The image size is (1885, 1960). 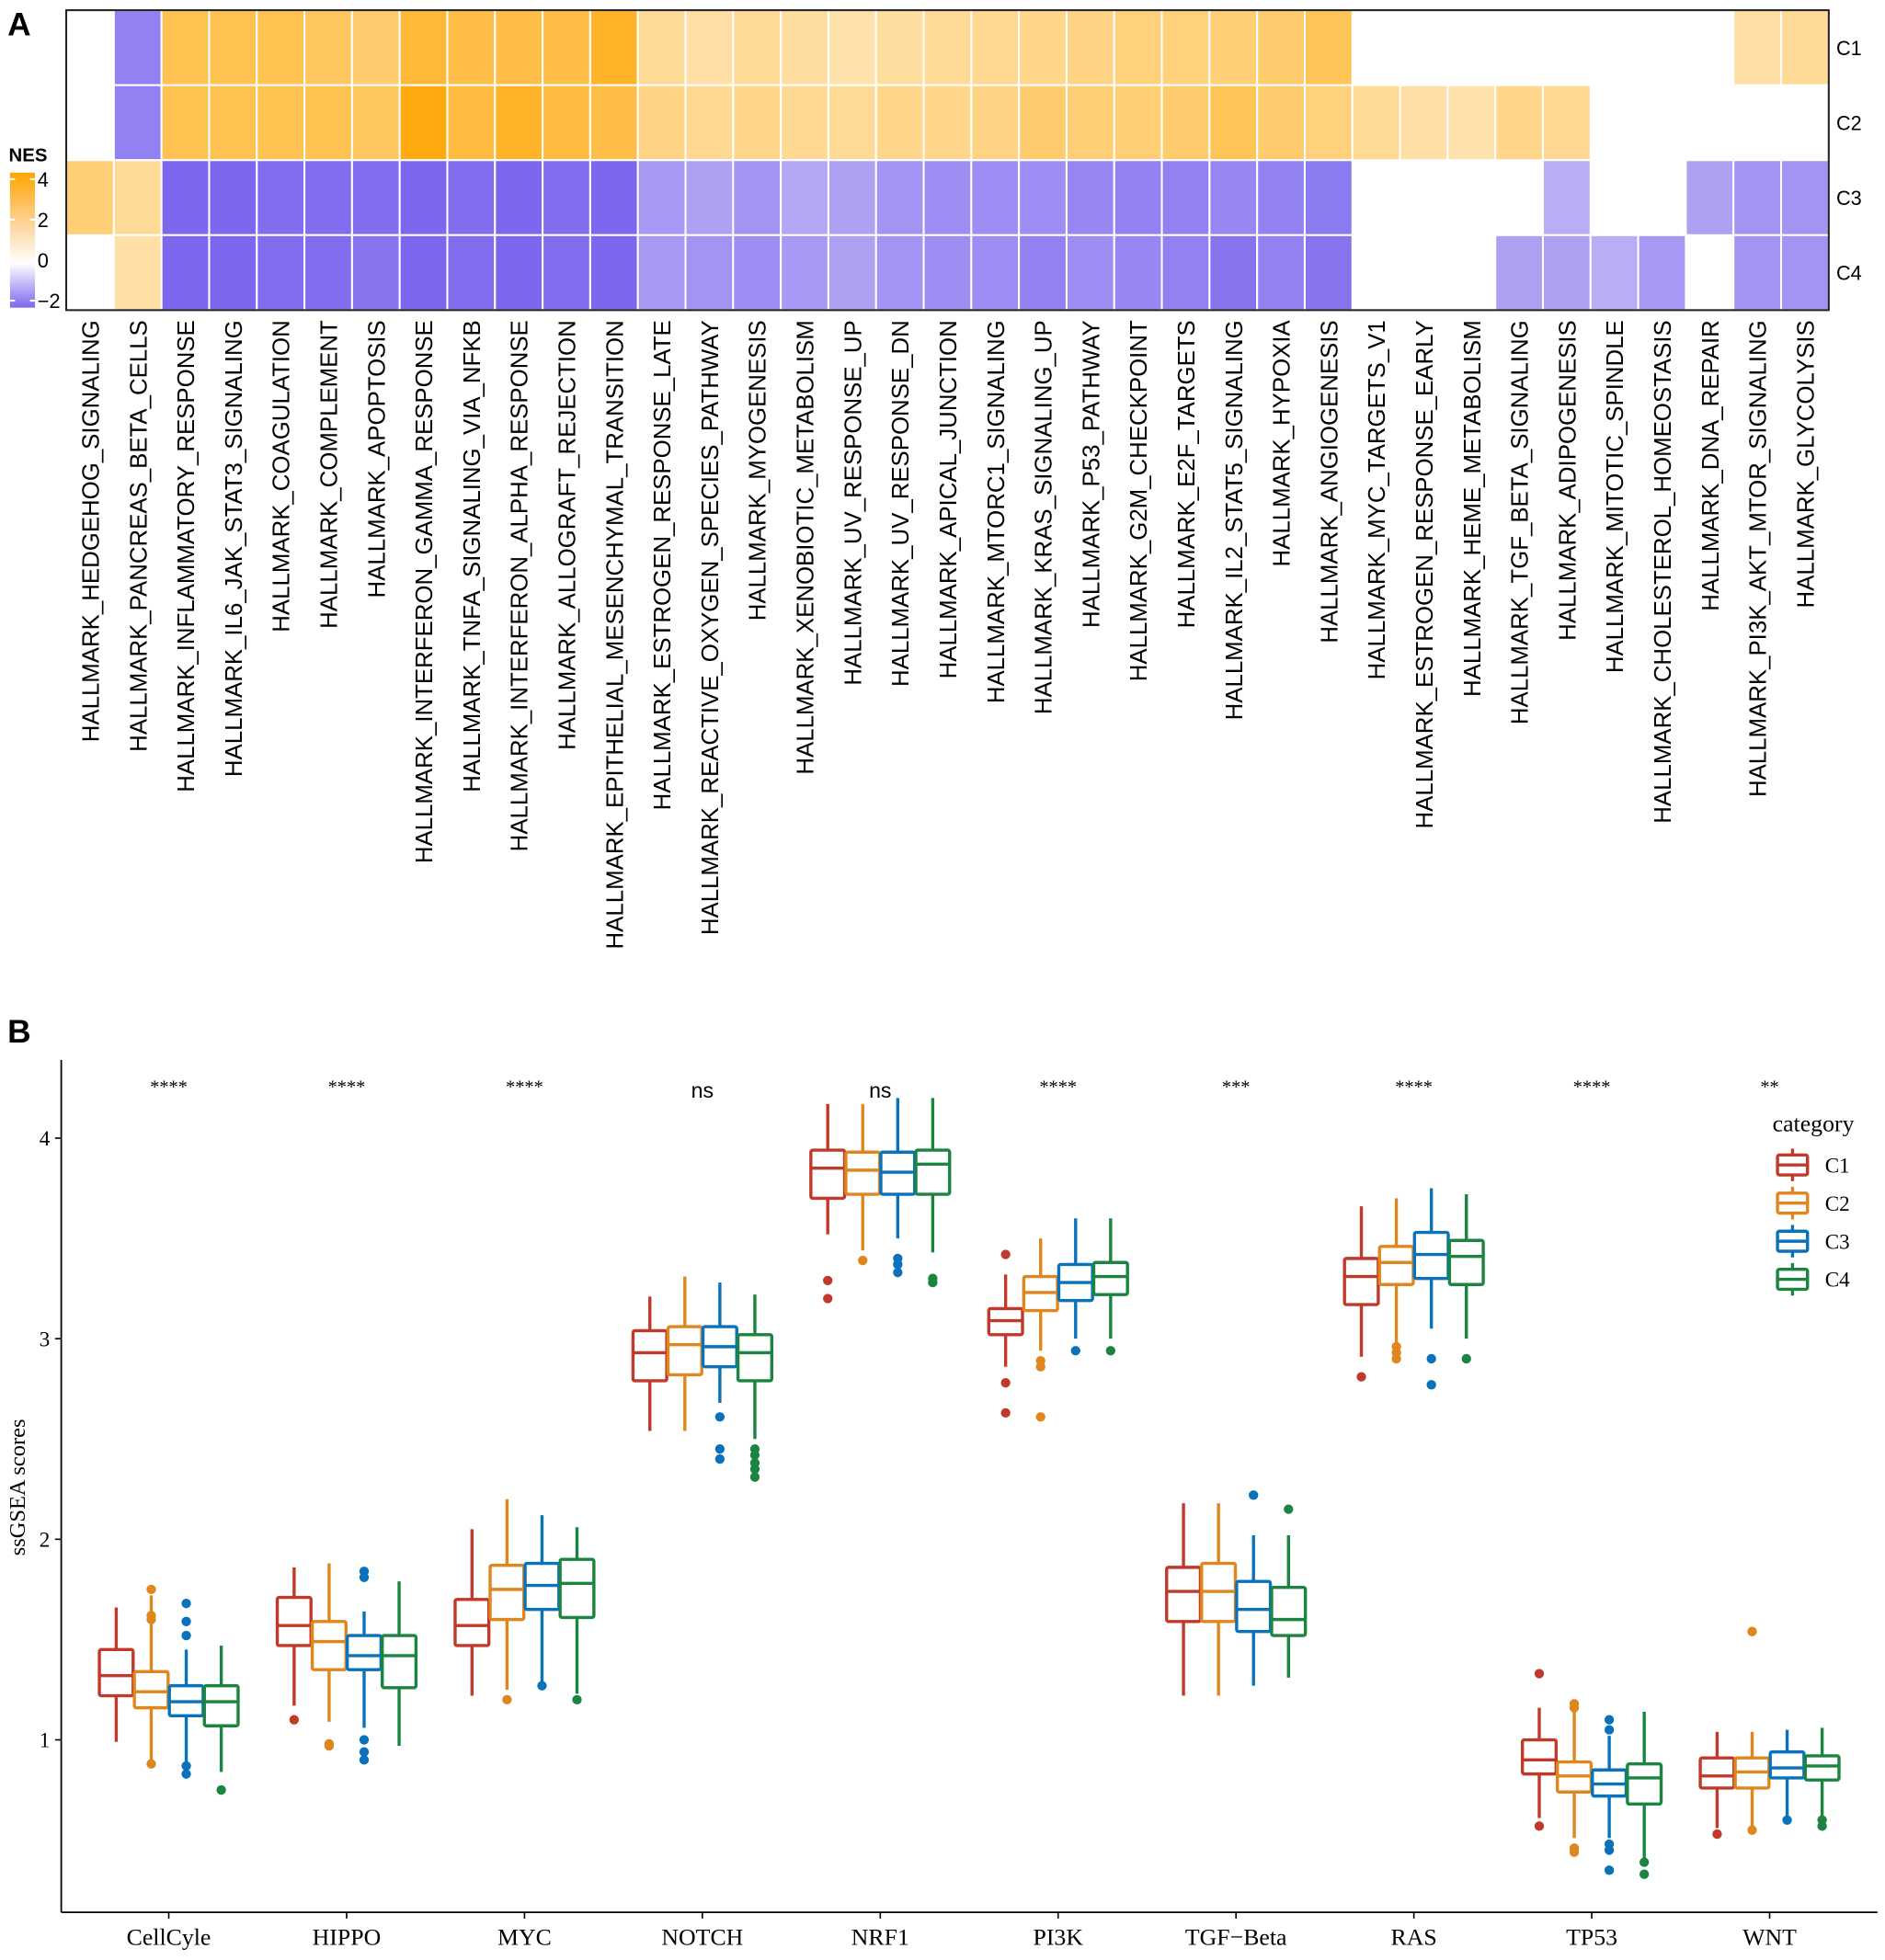 I want to click on y-tick-label: 1, so click(x=45, y=1740).